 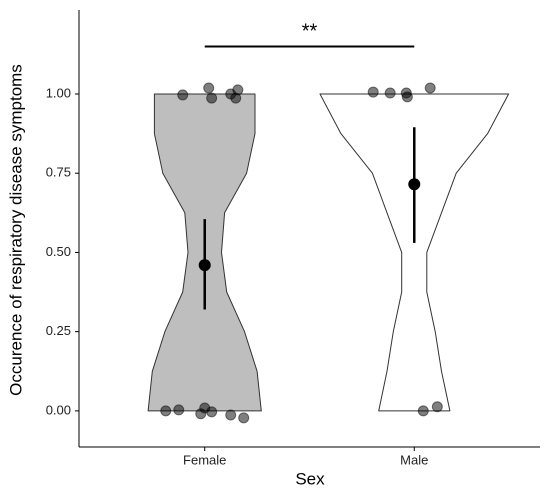 I want to click on y-tick-label: 0.00, so click(x=58, y=409).